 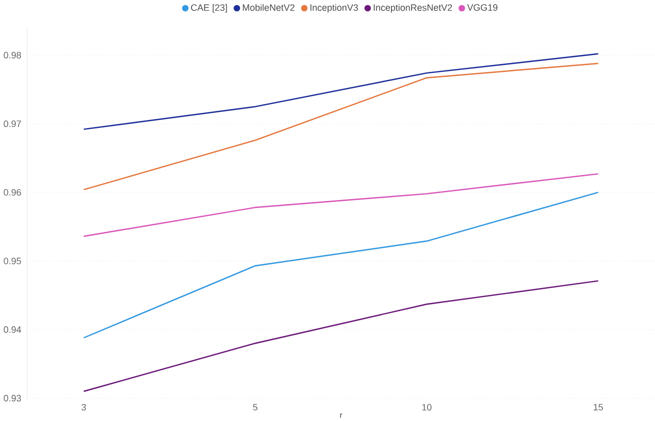 What do you see at coordinates (341, 415) in the screenshot?
I see `x-axis-title: r` at bounding box center [341, 415].